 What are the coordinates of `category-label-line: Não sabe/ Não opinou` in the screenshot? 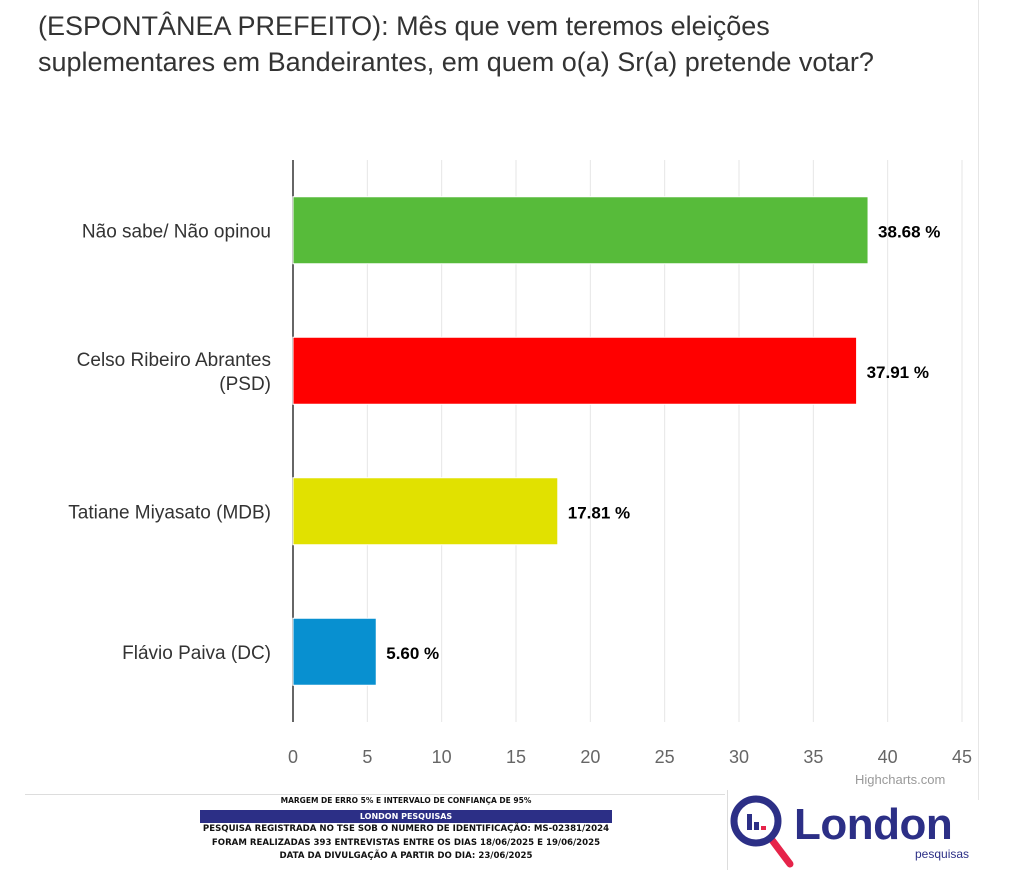 It's located at (176, 231).